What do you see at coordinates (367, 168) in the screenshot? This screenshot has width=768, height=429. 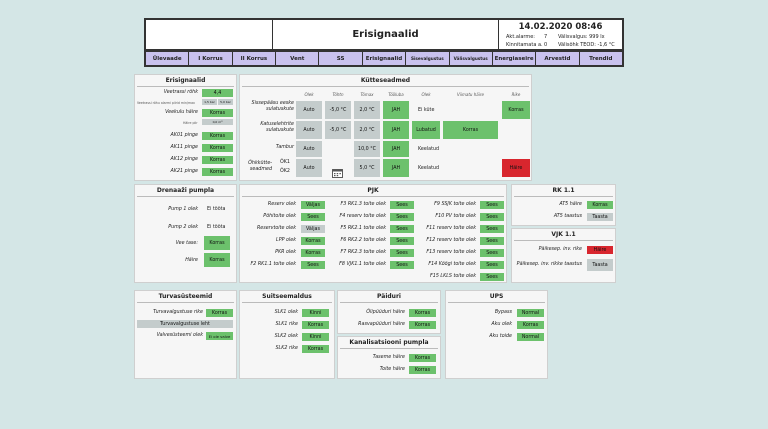 I see `temp-max-input: 5,0 °C` at bounding box center [367, 168].